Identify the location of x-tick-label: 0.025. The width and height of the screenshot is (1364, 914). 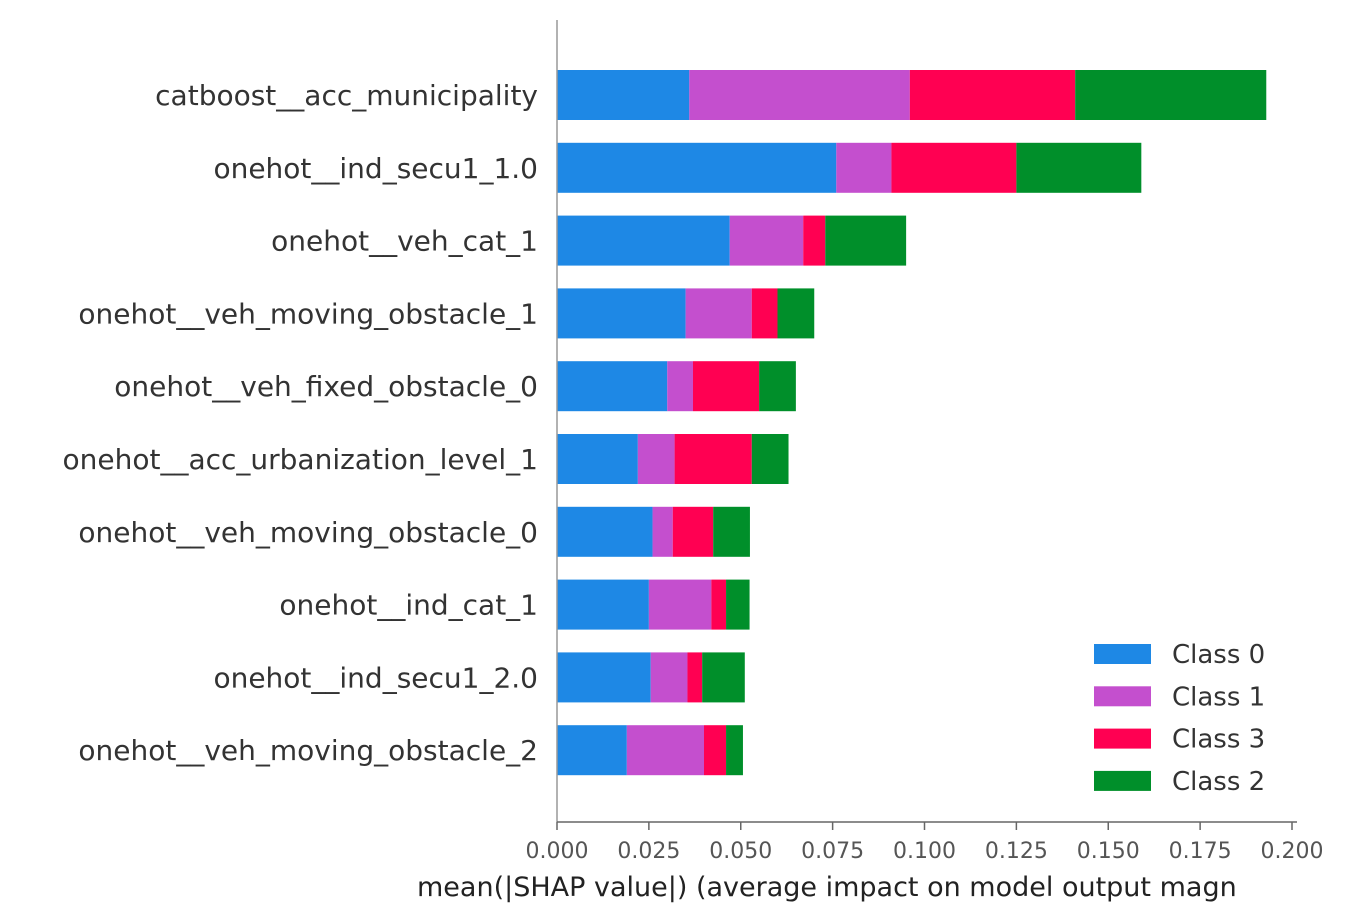
(648, 851).